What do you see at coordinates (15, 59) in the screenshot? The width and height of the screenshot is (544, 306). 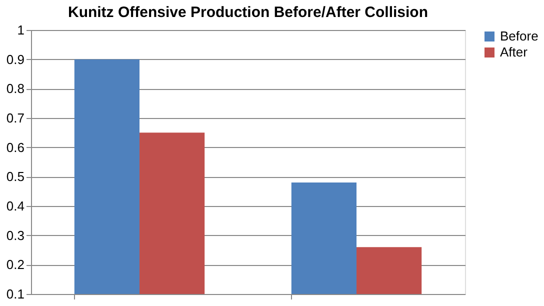 I see `y-tick-label: 0.9` at bounding box center [15, 59].